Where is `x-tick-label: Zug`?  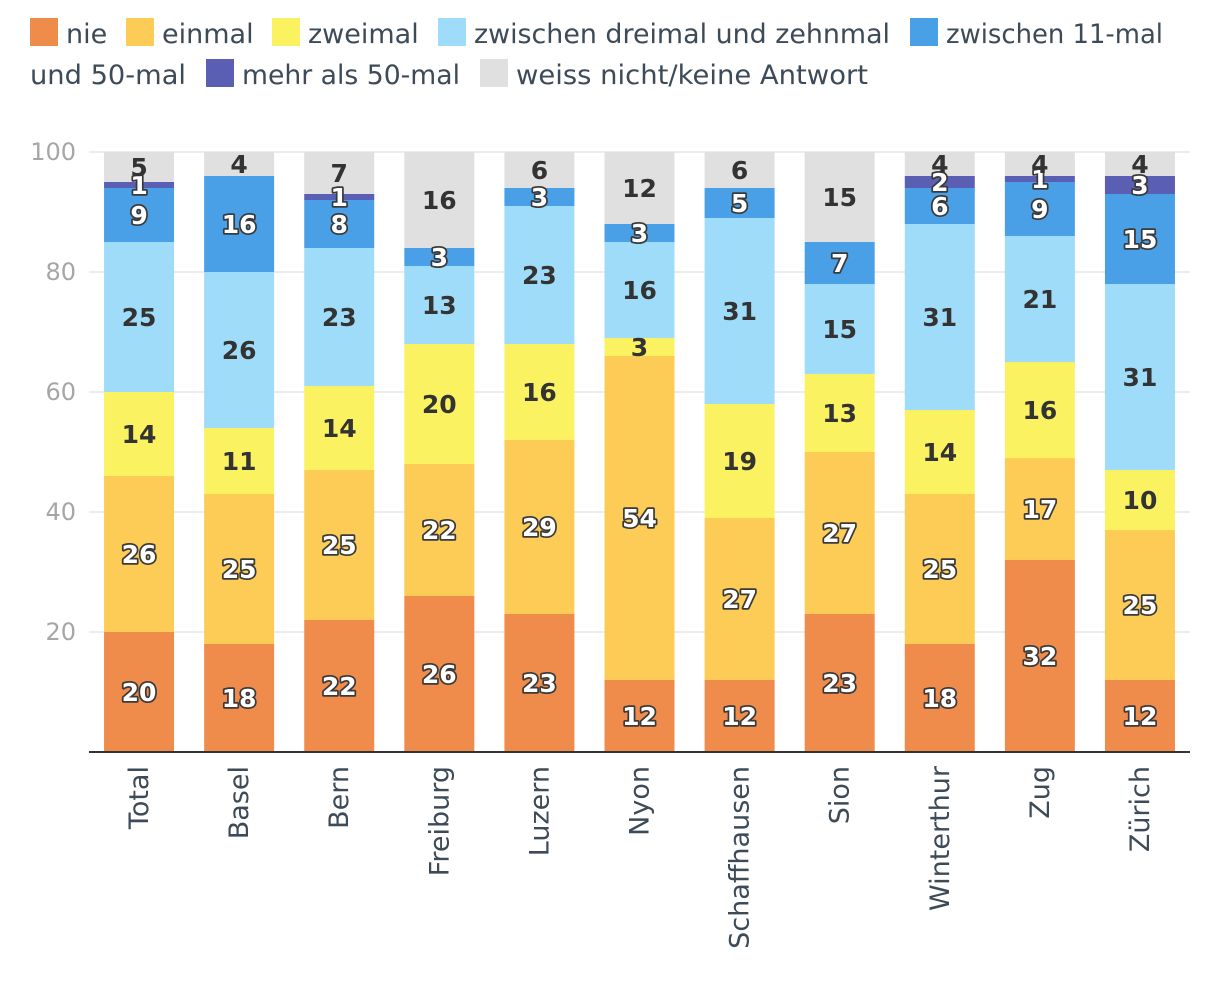
x-tick-label: Zug is located at coordinates (1040, 792).